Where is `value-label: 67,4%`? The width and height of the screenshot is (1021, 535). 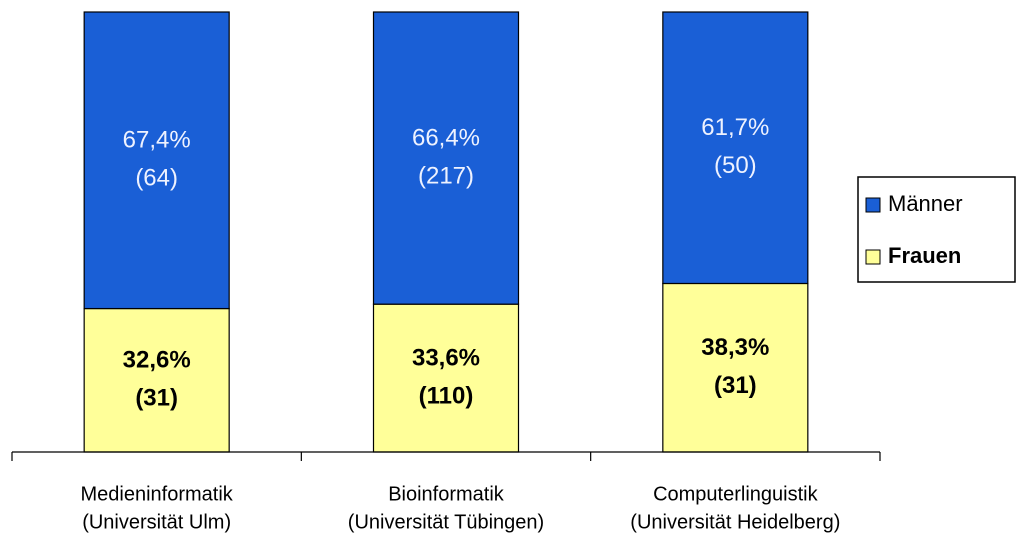 value-label: 67,4% is located at coordinates (157, 140).